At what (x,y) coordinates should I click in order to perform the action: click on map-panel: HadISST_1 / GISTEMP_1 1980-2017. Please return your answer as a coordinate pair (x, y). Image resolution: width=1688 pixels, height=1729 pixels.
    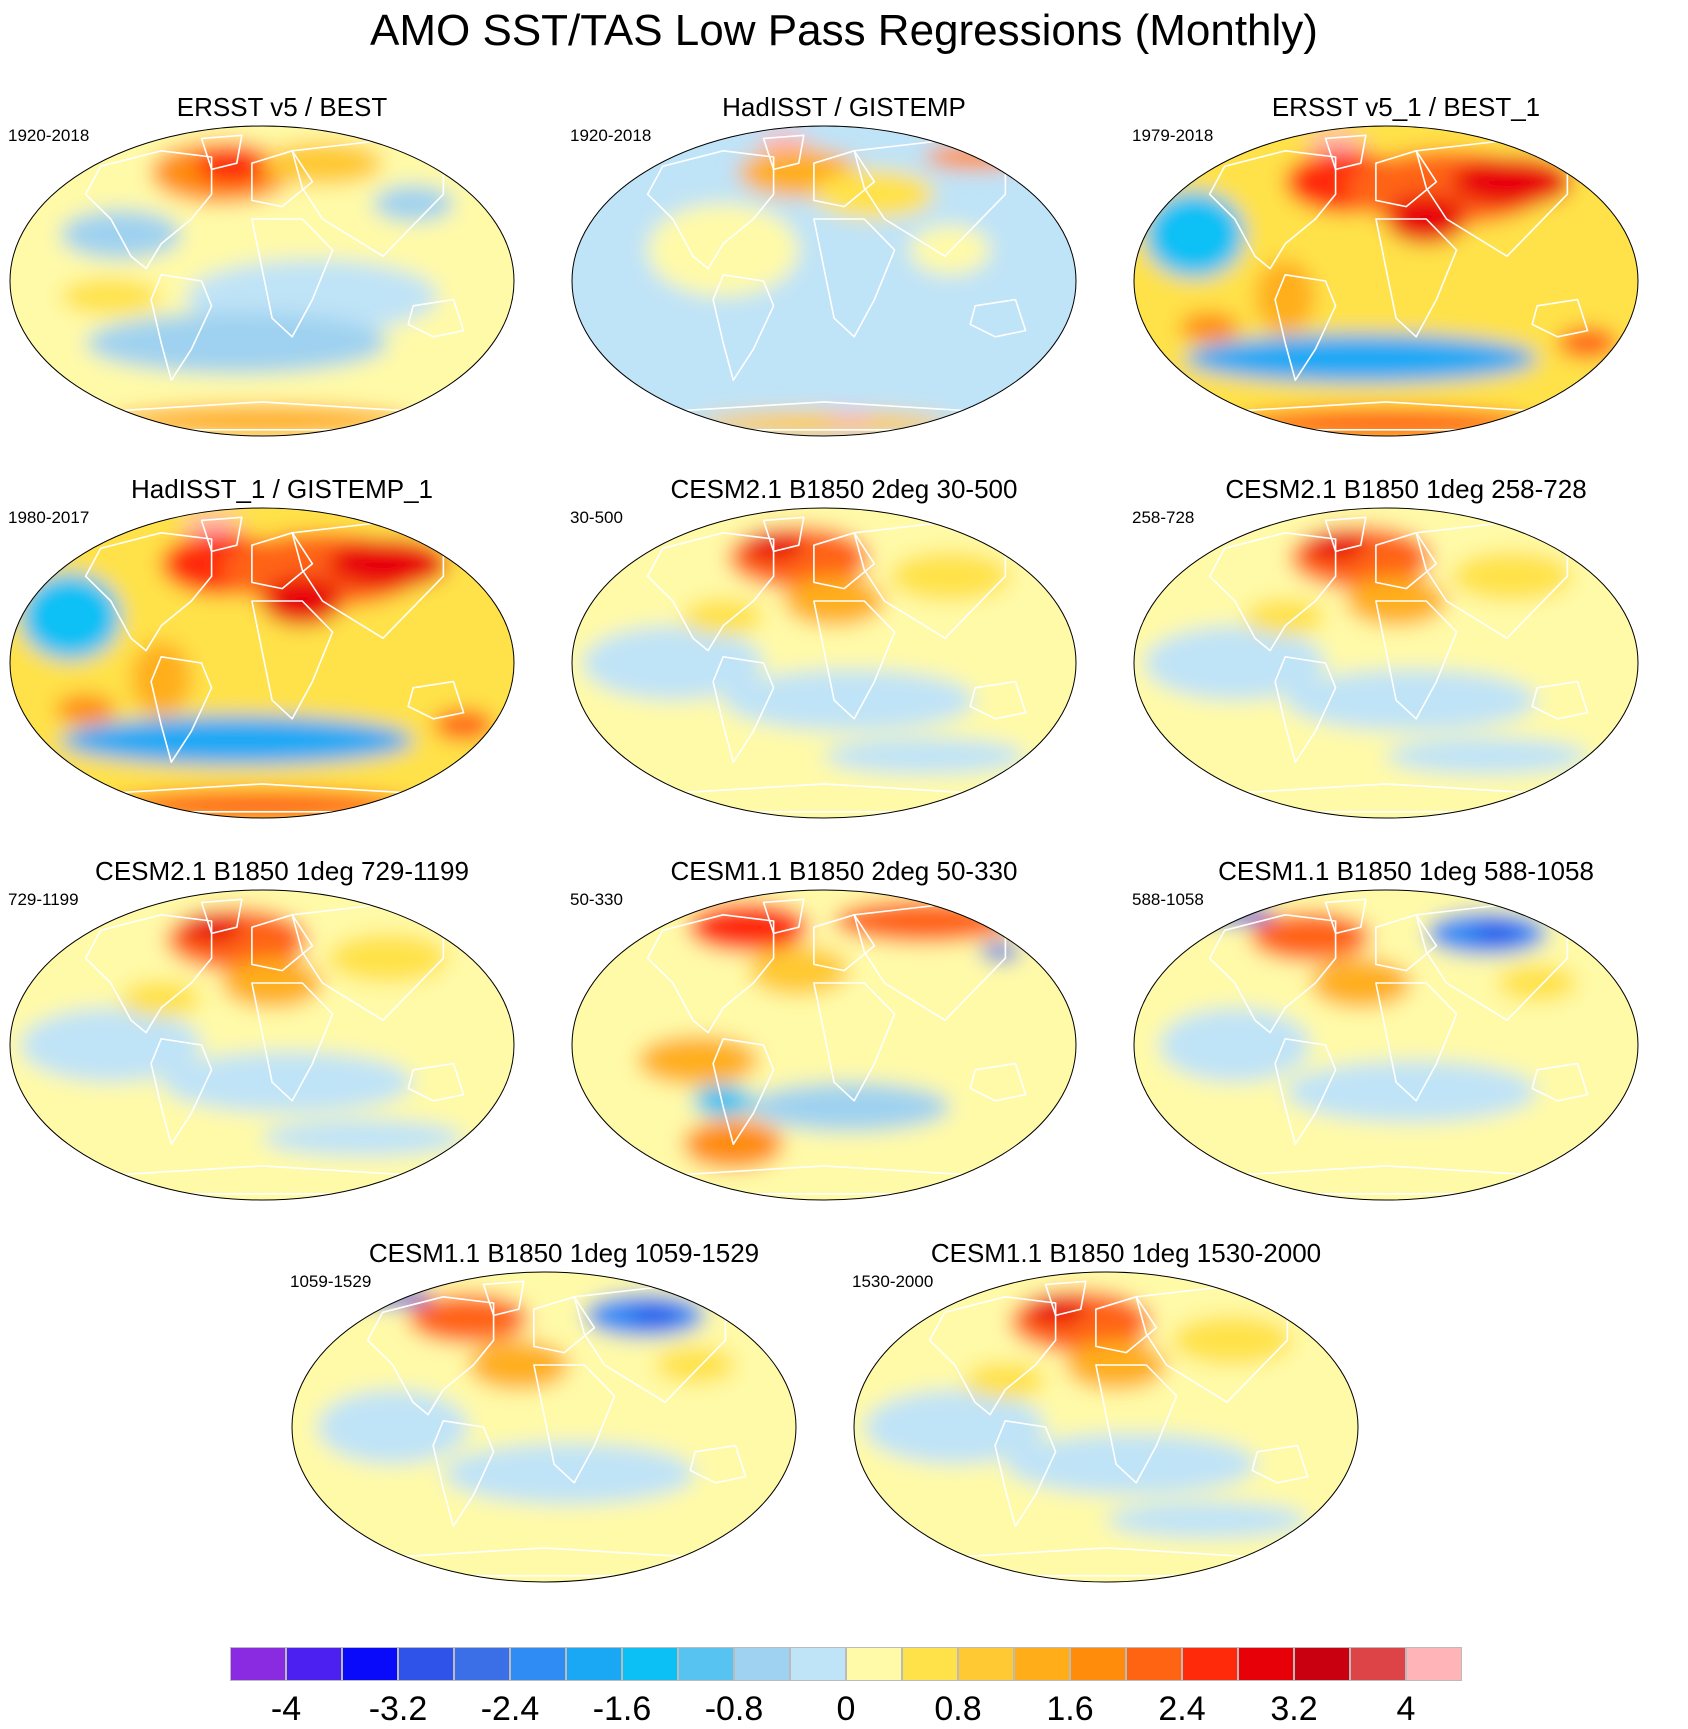
    Looking at the image, I should click on (282, 668).